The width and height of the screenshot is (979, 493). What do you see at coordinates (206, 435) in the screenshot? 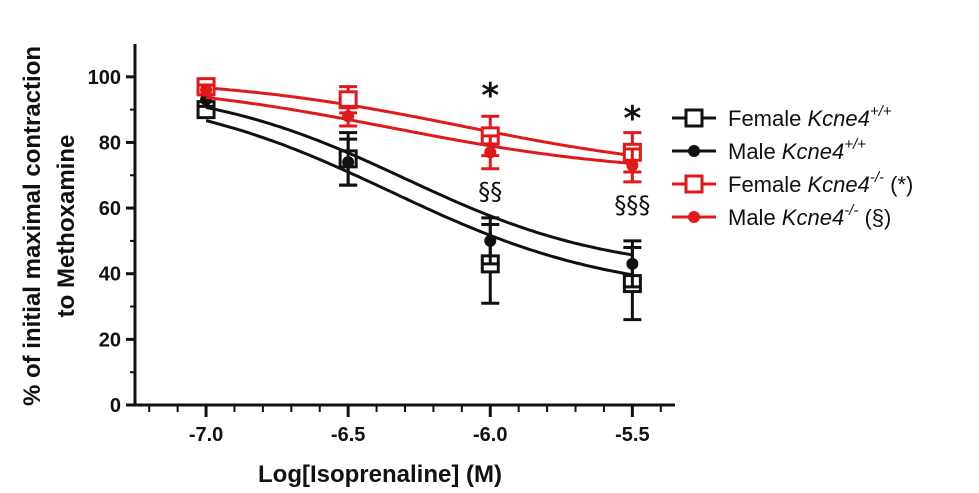
I see `x-tick-label: -7.0` at bounding box center [206, 435].